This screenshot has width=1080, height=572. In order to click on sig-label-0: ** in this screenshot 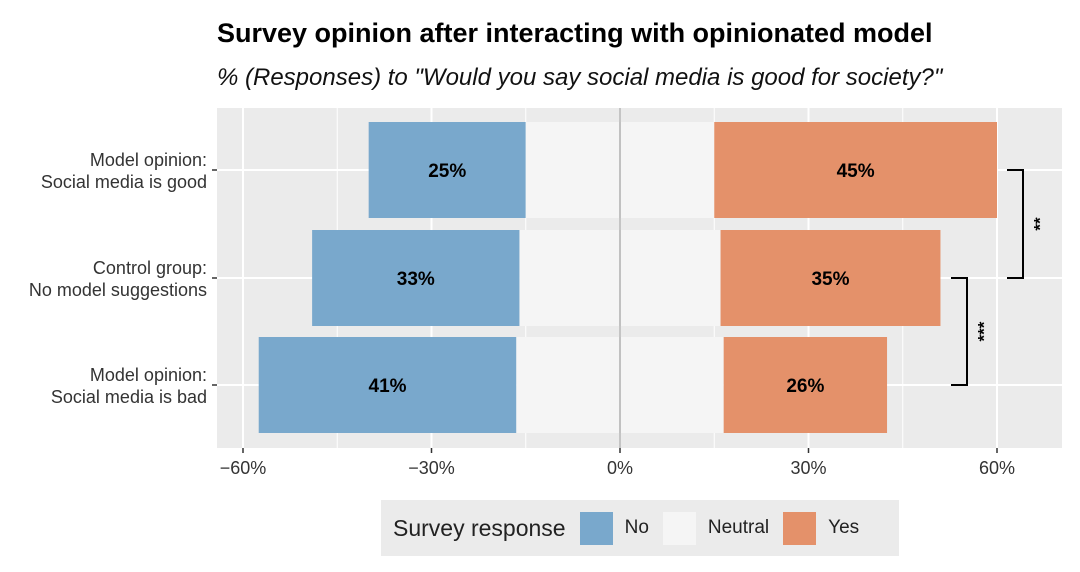, I will do `click(1039, 224)`.